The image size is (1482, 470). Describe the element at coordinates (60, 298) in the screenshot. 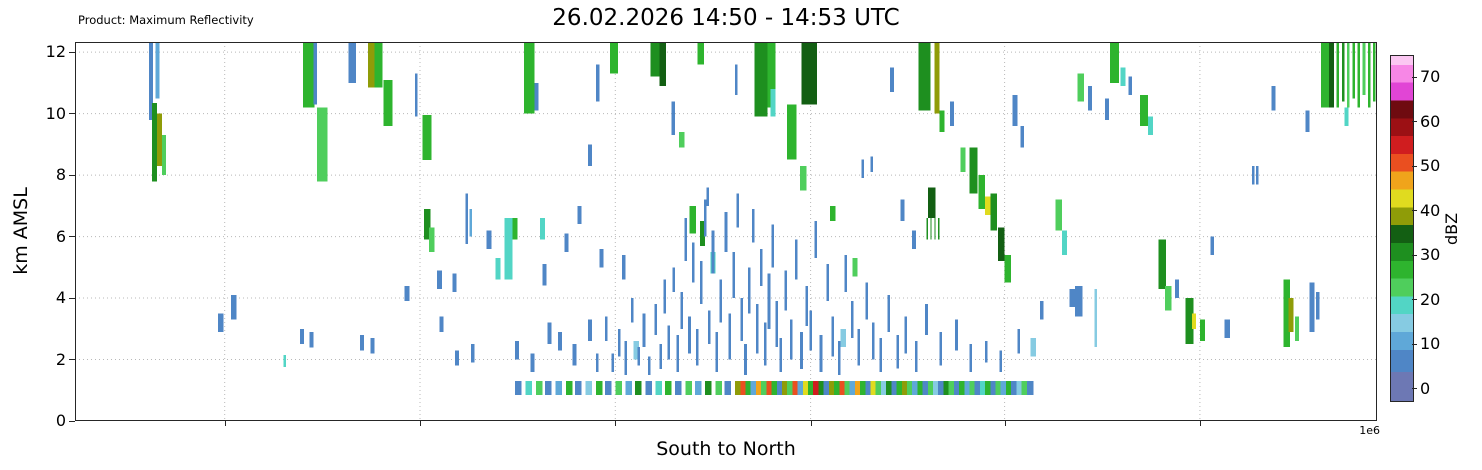

I see `y-tick-label: 4` at that location.